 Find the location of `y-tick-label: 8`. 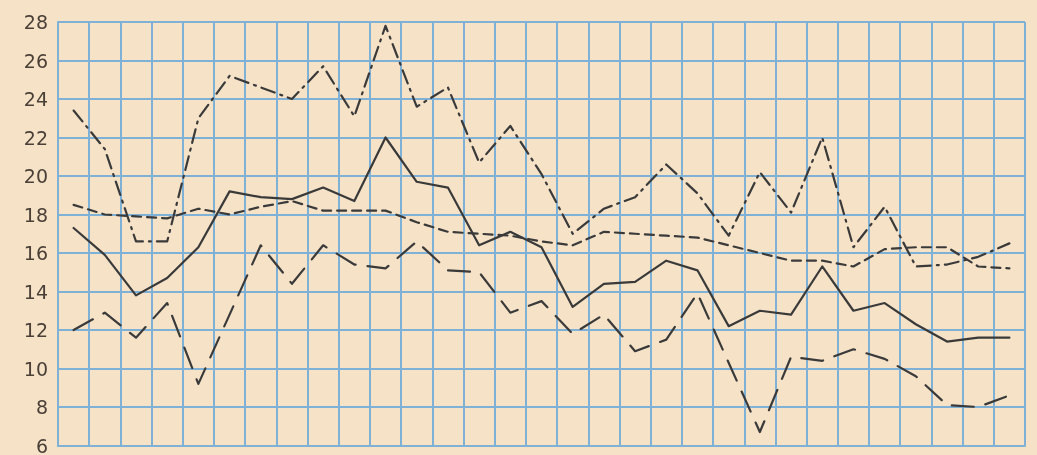

y-tick-label: 8 is located at coordinates (41, 407).